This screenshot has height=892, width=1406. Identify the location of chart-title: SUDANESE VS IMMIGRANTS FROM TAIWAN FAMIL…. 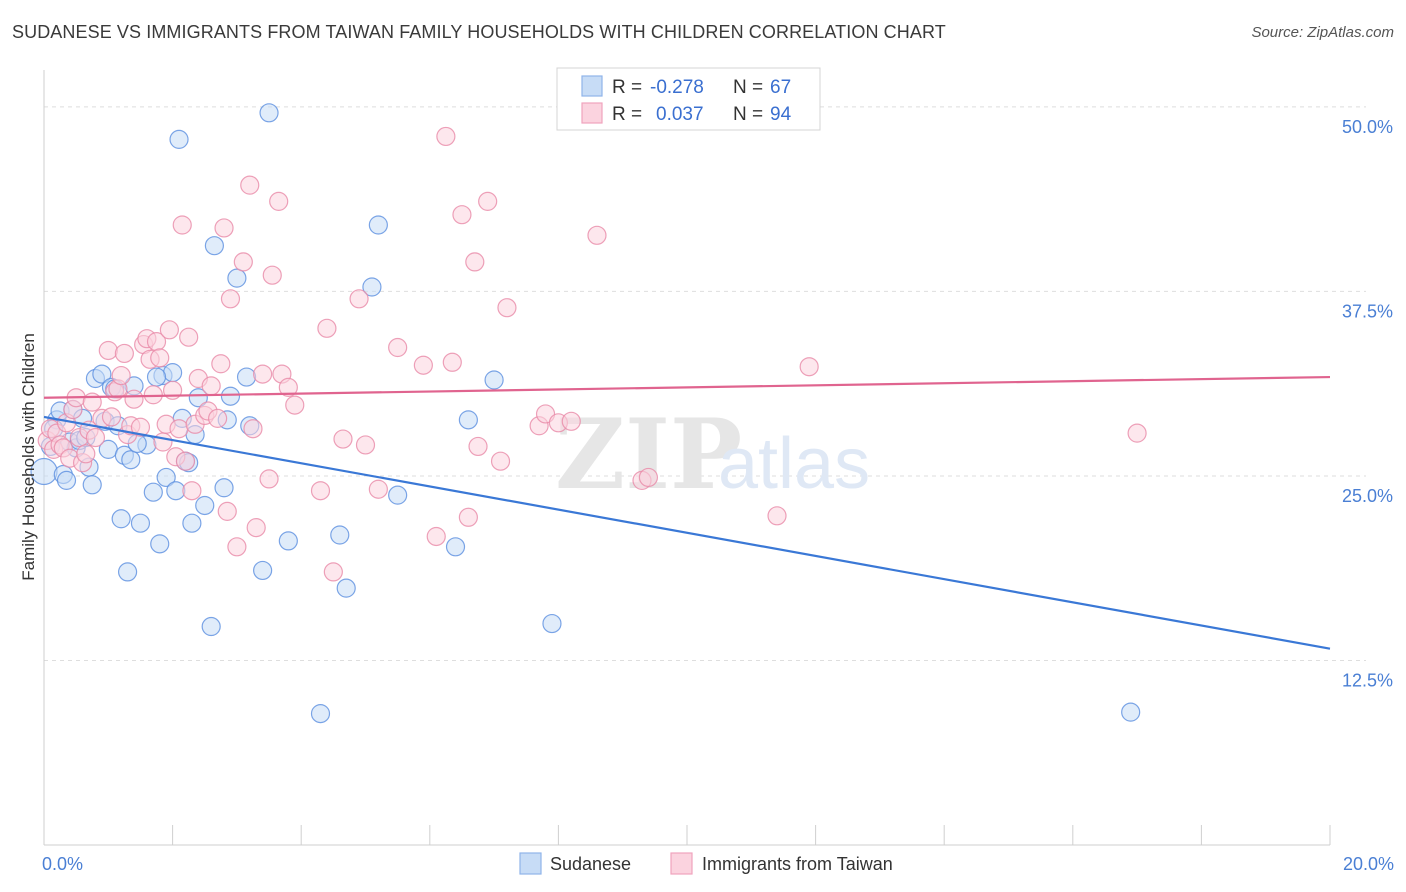
(479, 32).